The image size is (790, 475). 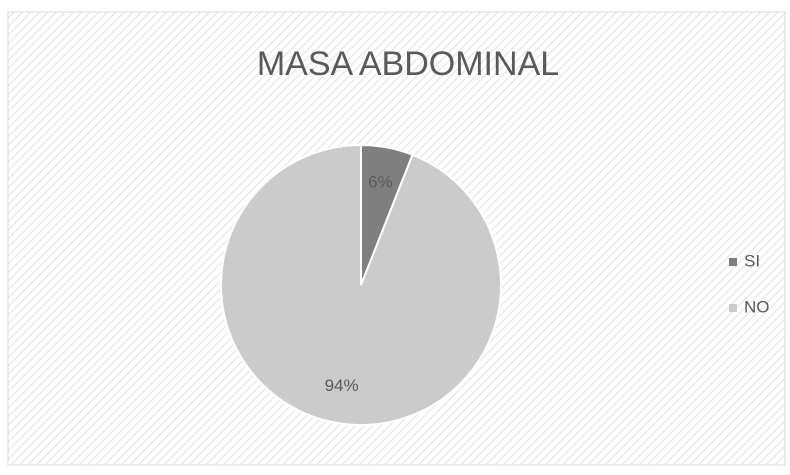 What do you see at coordinates (757, 306) in the screenshot?
I see `legend-label: NO` at bounding box center [757, 306].